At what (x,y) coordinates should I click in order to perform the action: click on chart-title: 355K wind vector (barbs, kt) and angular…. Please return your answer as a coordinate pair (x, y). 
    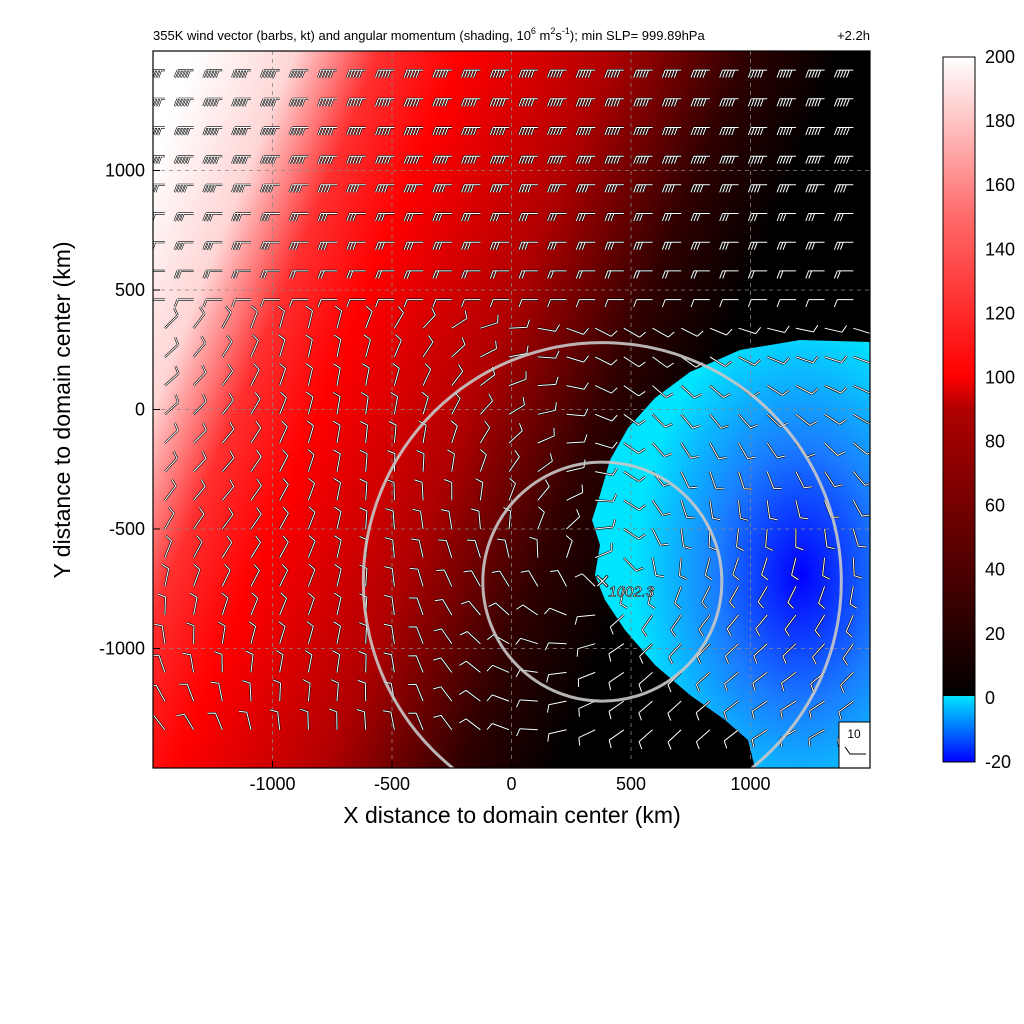
    Looking at the image, I should click on (429, 34).